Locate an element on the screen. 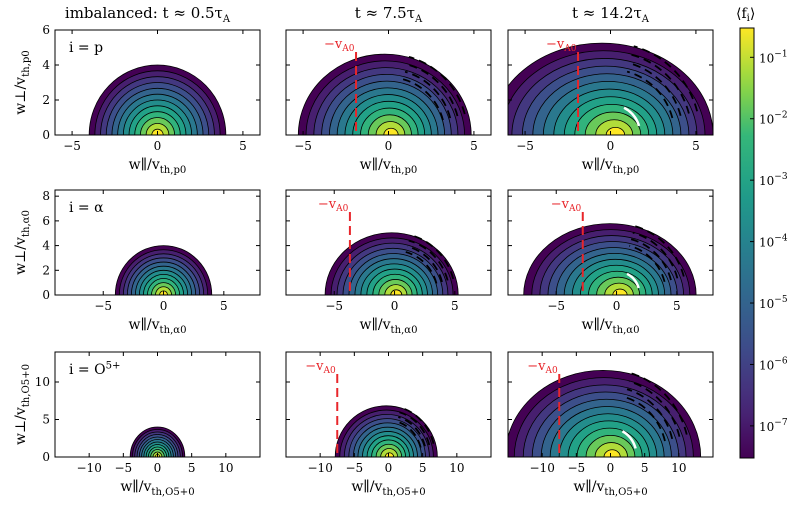 This screenshot has height=516, width=794. x-tick-label: 10 is located at coordinates (456, 468).